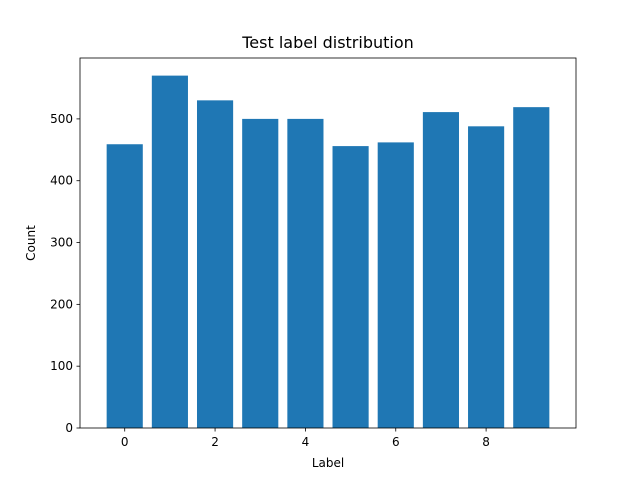 The height and width of the screenshot is (480, 640). Describe the element at coordinates (65, 273) in the screenshot. I see `y-axis-ticks: 0 100 200 300 400 500` at that location.